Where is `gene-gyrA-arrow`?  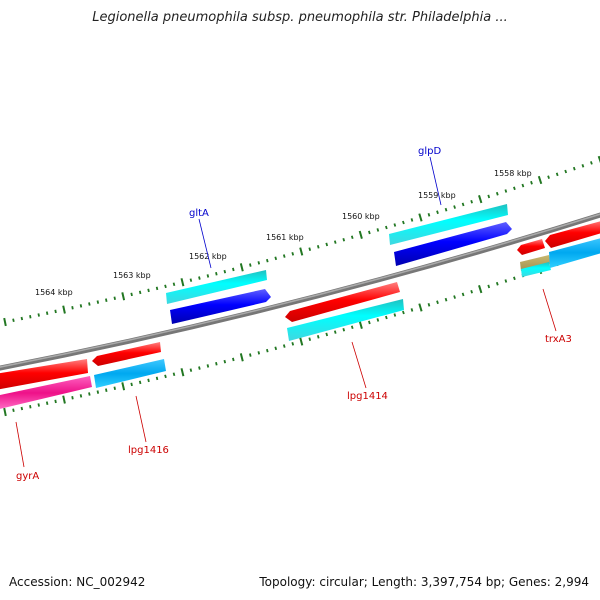
gene-gyrA-arrow is located at coordinates (46, 384).